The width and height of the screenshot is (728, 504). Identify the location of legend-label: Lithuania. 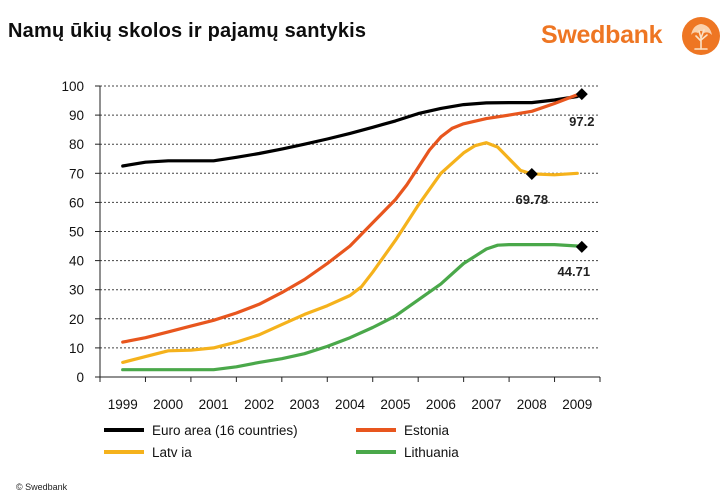
(431, 452).